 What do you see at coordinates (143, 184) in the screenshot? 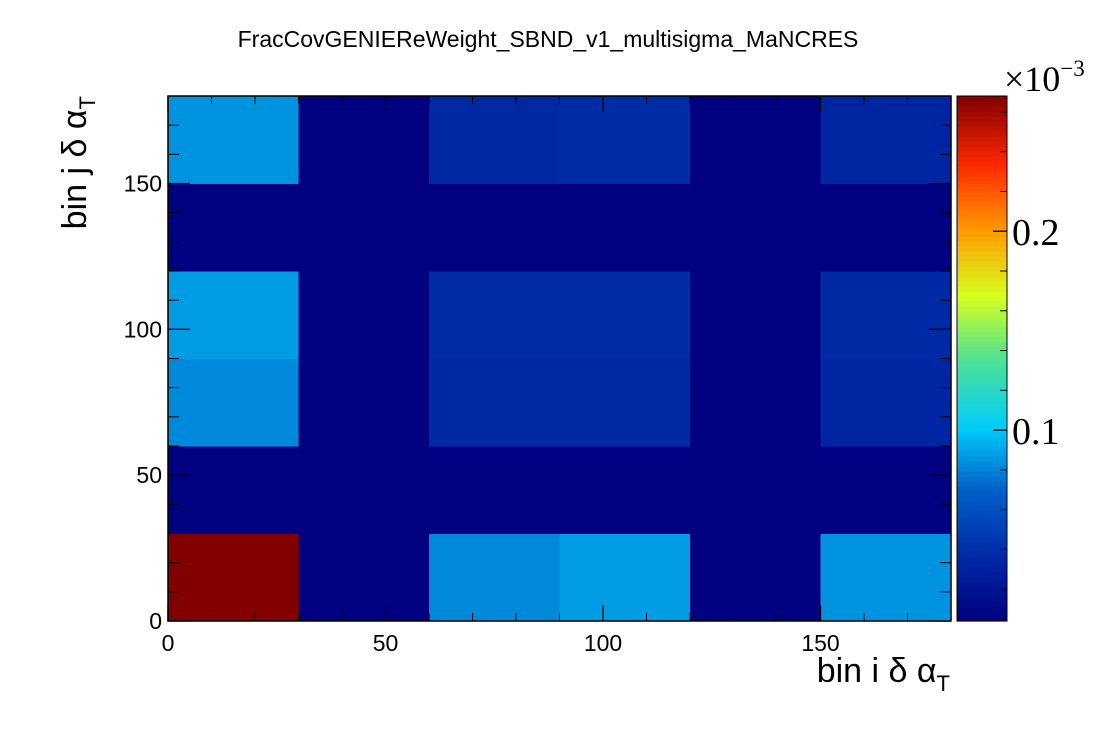
I see `y-tick-label: 150` at bounding box center [143, 184].